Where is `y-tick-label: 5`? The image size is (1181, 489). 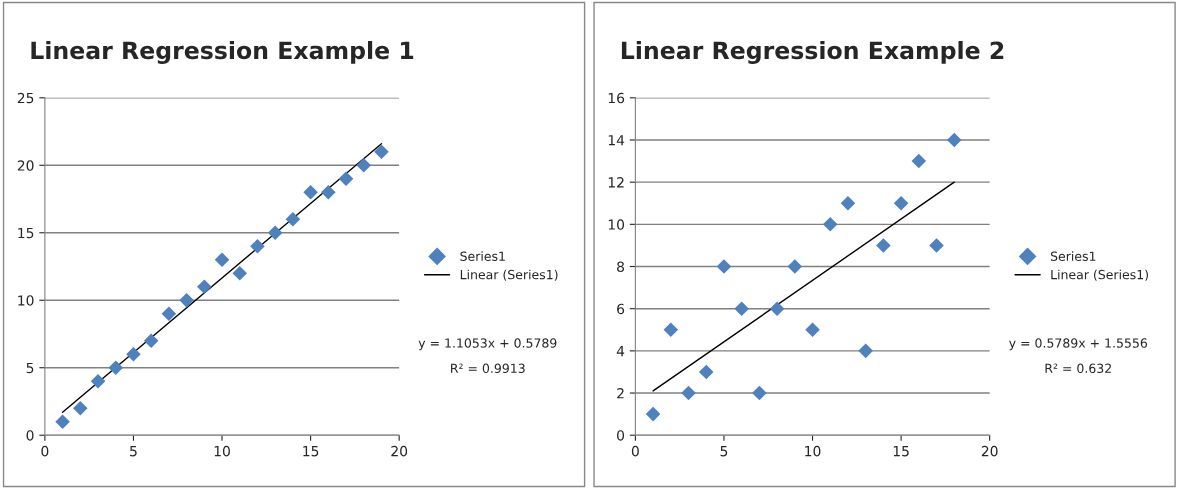 y-tick-label: 5 is located at coordinates (30, 368).